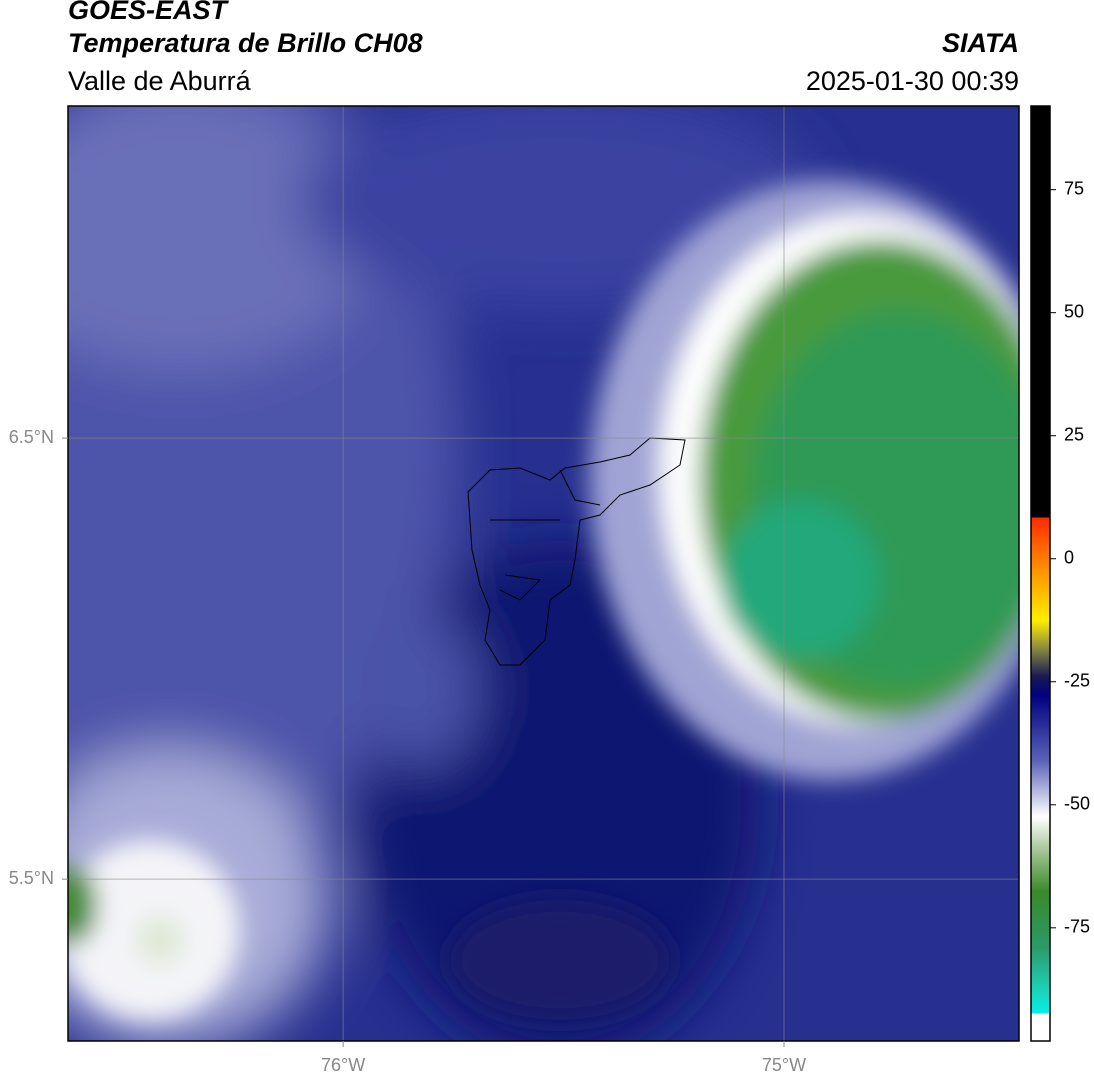 The height and width of the screenshot is (1083, 1094). What do you see at coordinates (160, 81) in the screenshot?
I see `subtitle: Valle de Aburrá` at bounding box center [160, 81].